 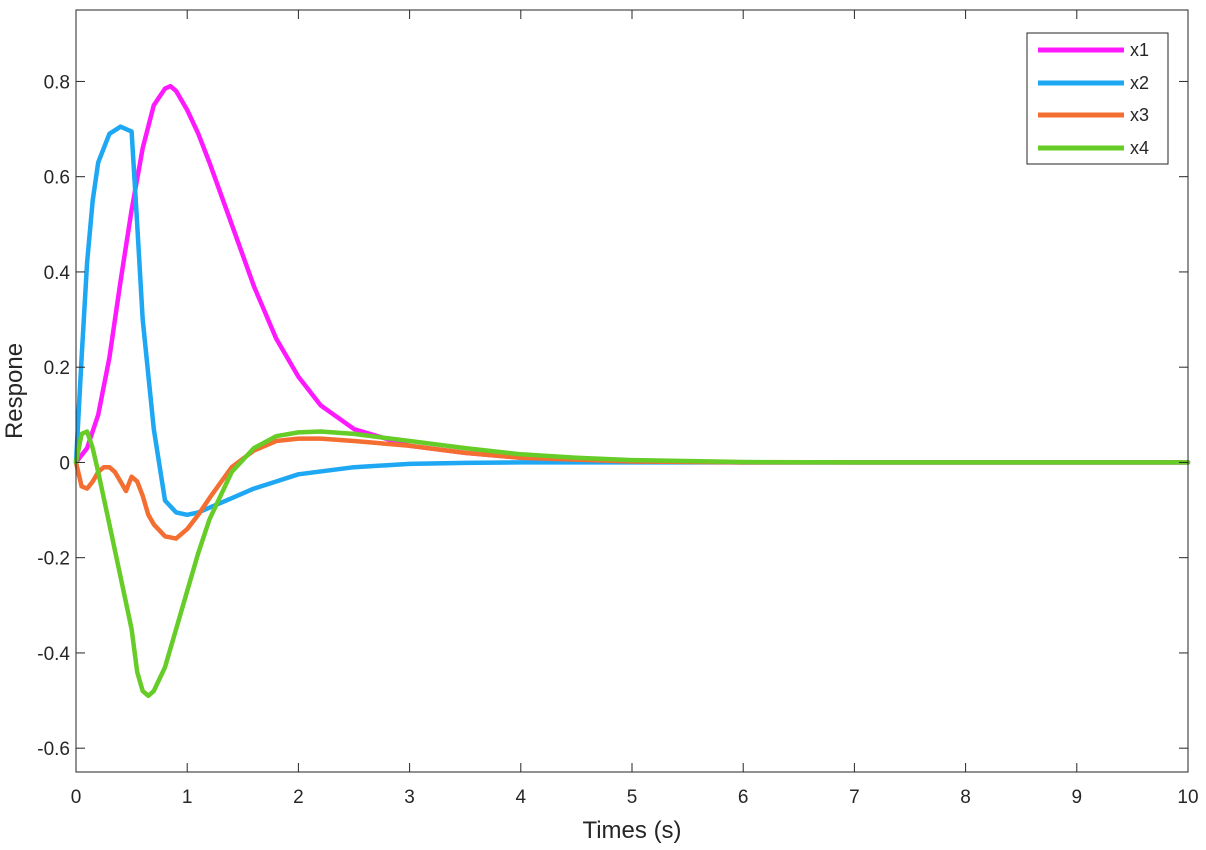 What do you see at coordinates (743, 797) in the screenshot?
I see `x-tick-label: 6` at bounding box center [743, 797].